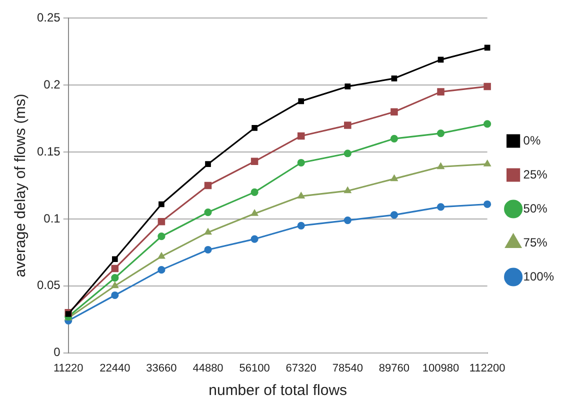 This screenshot has width=576, height=412. Describe the element at coordinates (115, 368) in the screenshot. I see `x-tick-label: 22440` at that location.